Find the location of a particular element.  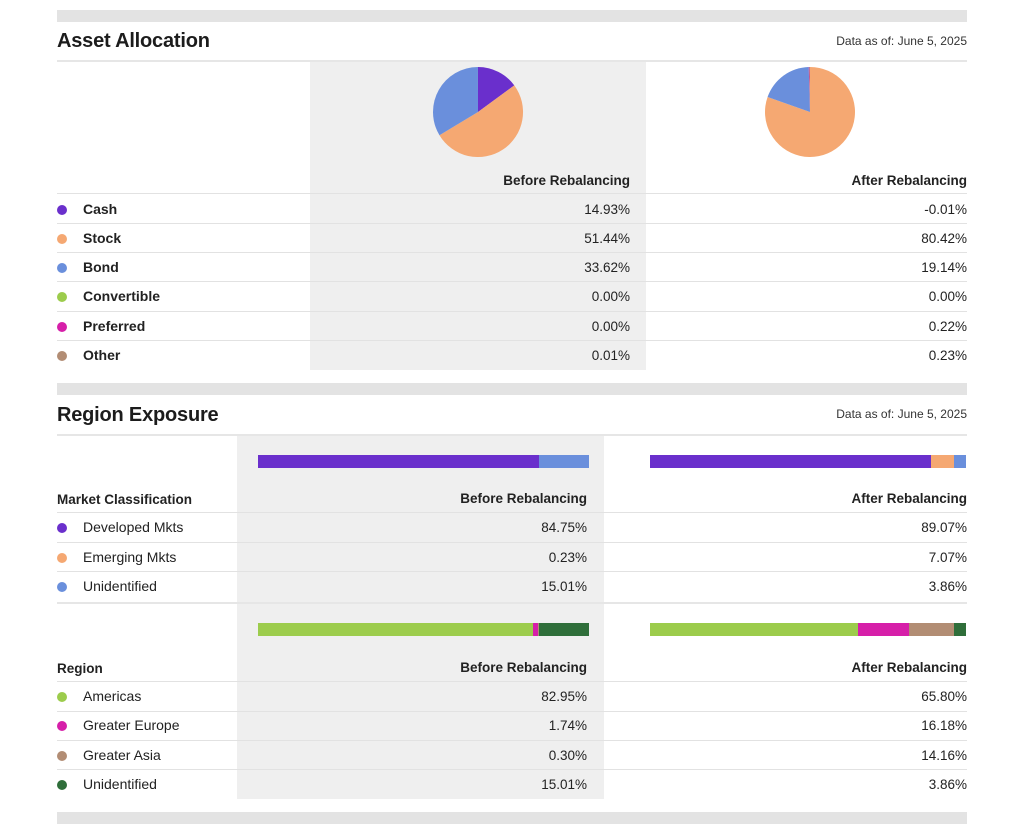

pie-slice-other is located at coordinates (809, 89).